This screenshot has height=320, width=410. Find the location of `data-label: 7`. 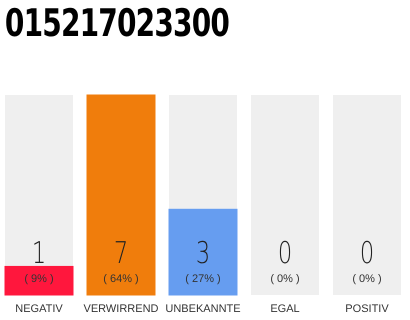

data-label: 7 is located at coordinates (121, 253).